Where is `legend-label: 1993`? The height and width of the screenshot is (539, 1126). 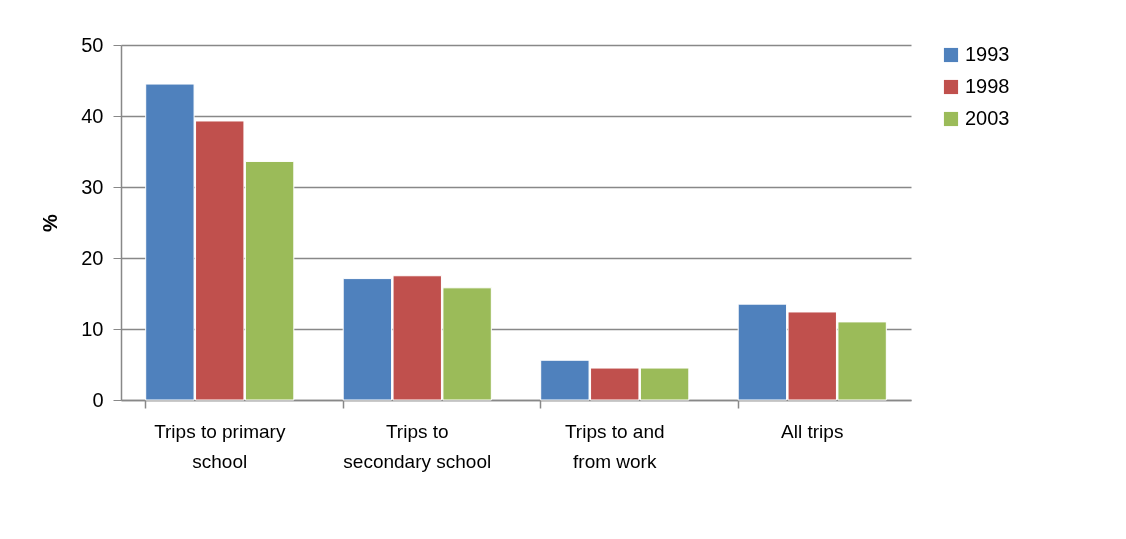
legend-label: 1993 is located at coordinates (987, 54).